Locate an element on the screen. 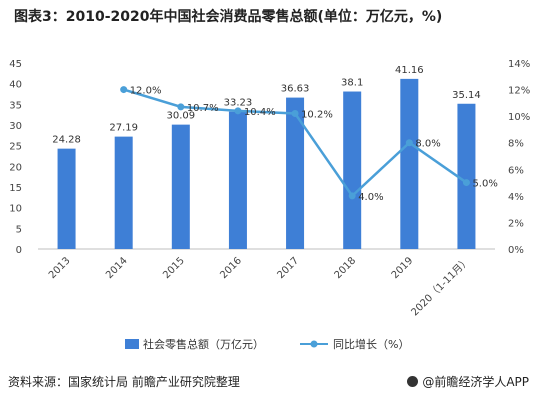 This screenshot has width=537, height=402. y-left-tick-label: 40 is located at coordinates (15, 85).